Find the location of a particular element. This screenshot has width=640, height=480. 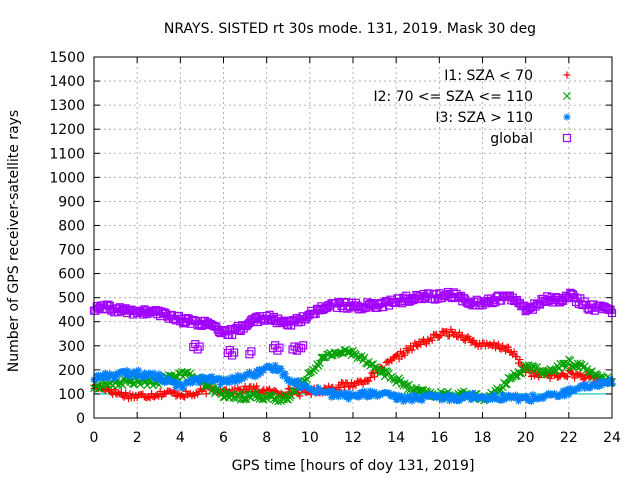

y-tick-label: 200 is located at coordinates (71, 371).